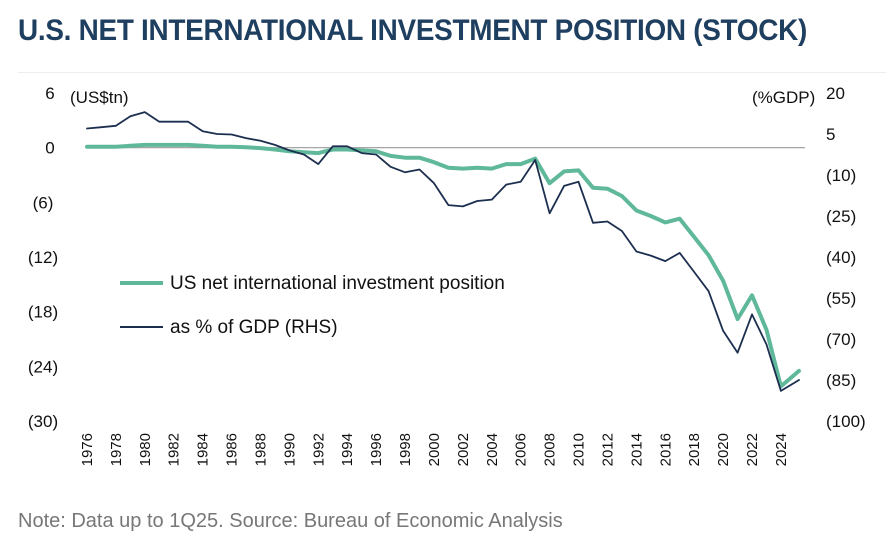  What do you see at coordinates (846, 421) in the screenshot?
I see `right-axis-tick-label: (100)` at bounding box center [846, 421].